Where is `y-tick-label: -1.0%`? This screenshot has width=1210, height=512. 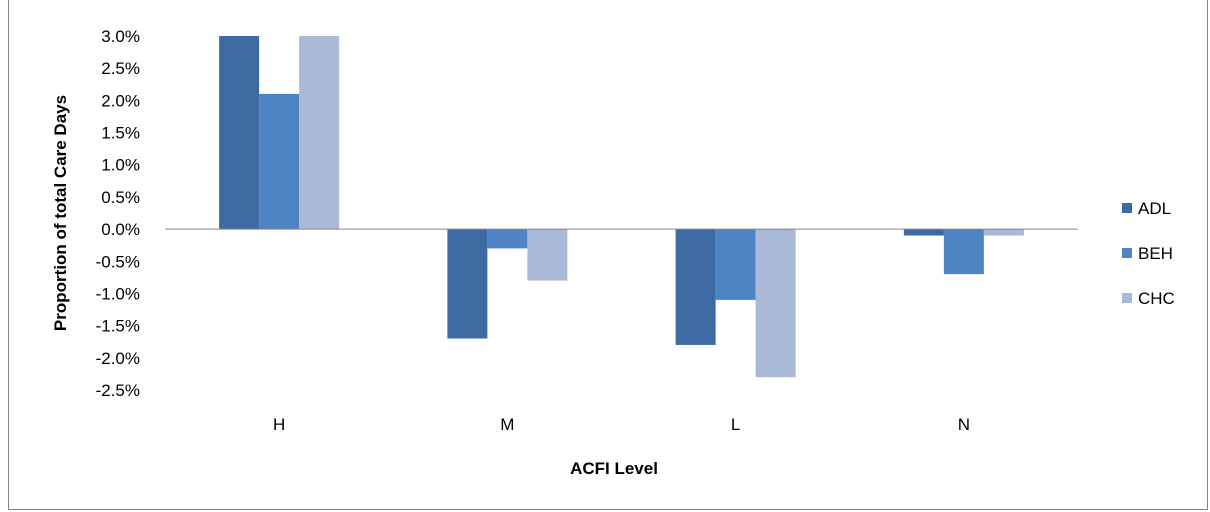
y-tick-label: -1.0% is located at coordinates (118, 293).